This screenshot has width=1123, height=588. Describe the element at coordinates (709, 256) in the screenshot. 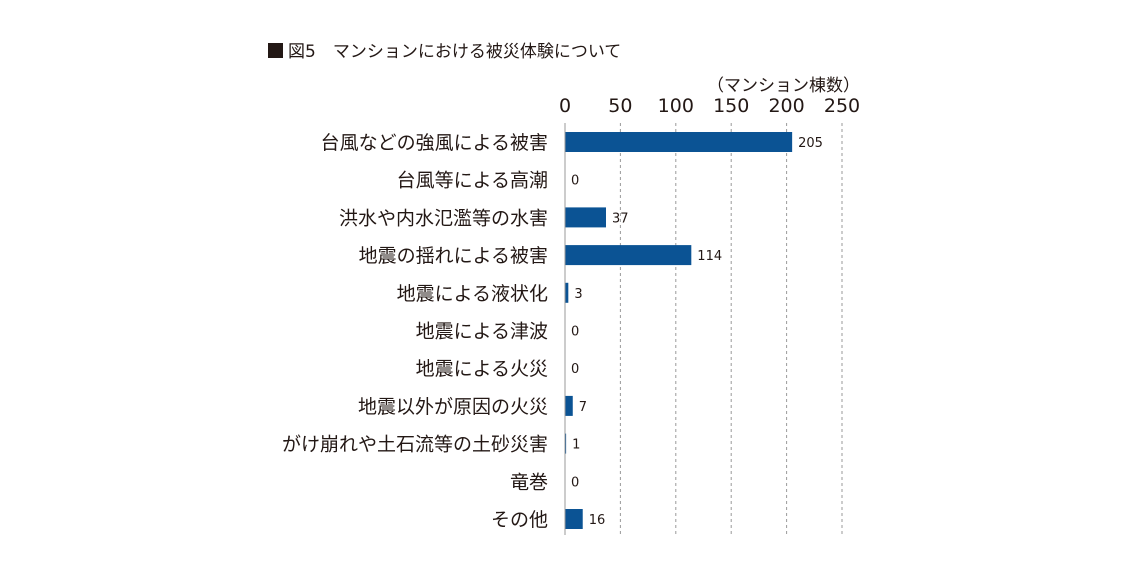

I see `value-label: 114` at that location.